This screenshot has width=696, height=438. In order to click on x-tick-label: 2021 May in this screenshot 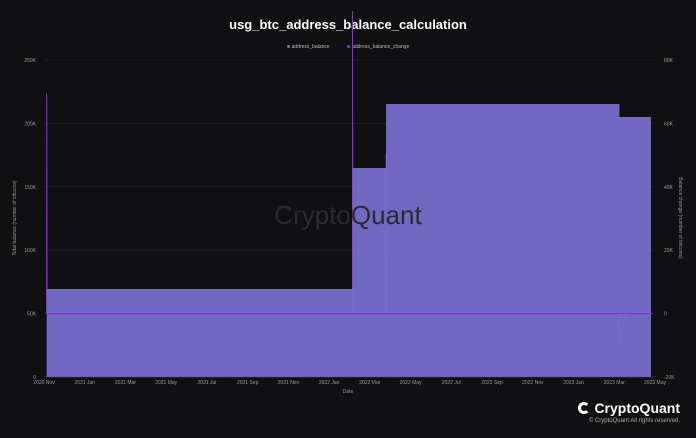, I will do `click(166, 383)`.